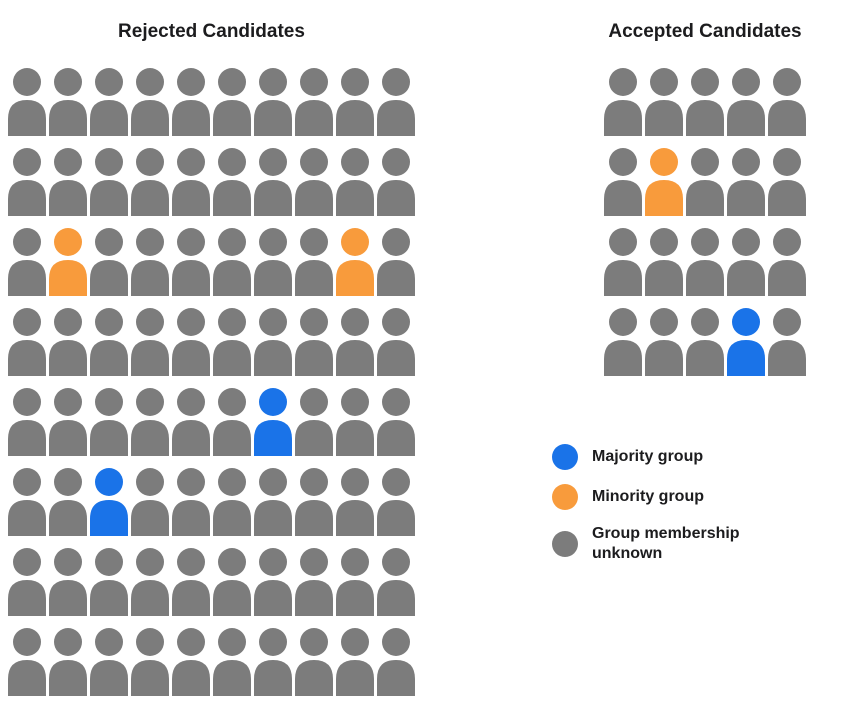 Image resolution: width=856 pixels, height=707 pixels. I want to click on legend-item-minority: Minority group, so click(659, 497).